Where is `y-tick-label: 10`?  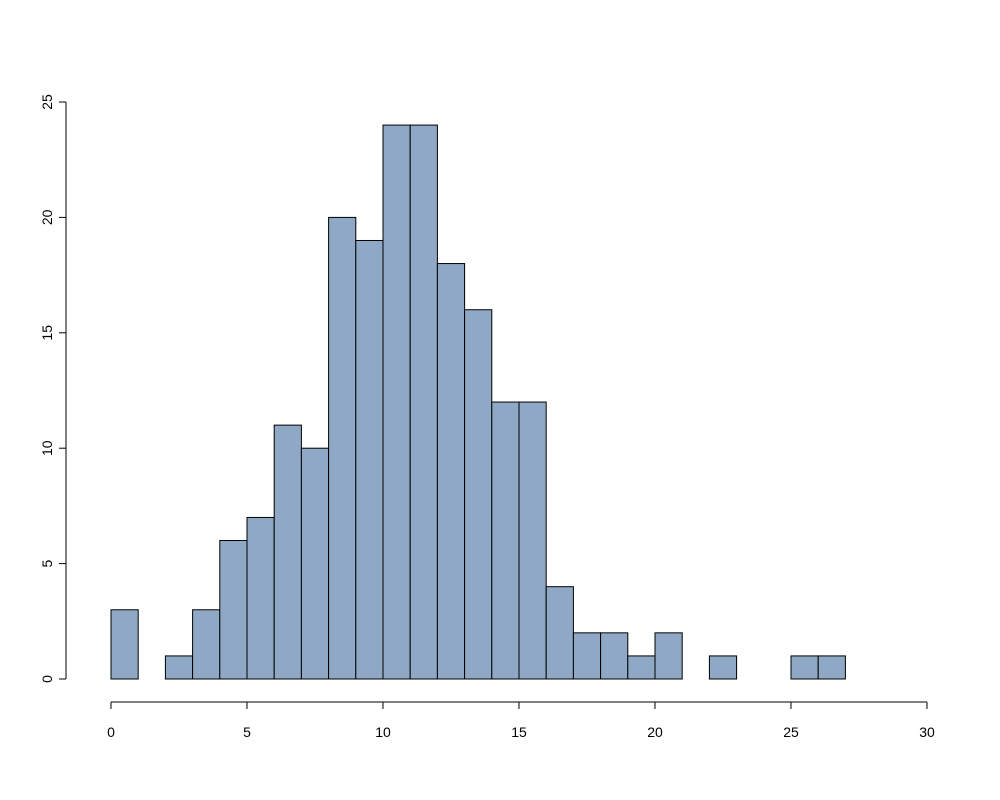
y-tick-label: 10 is located at coordinates (47, 448).